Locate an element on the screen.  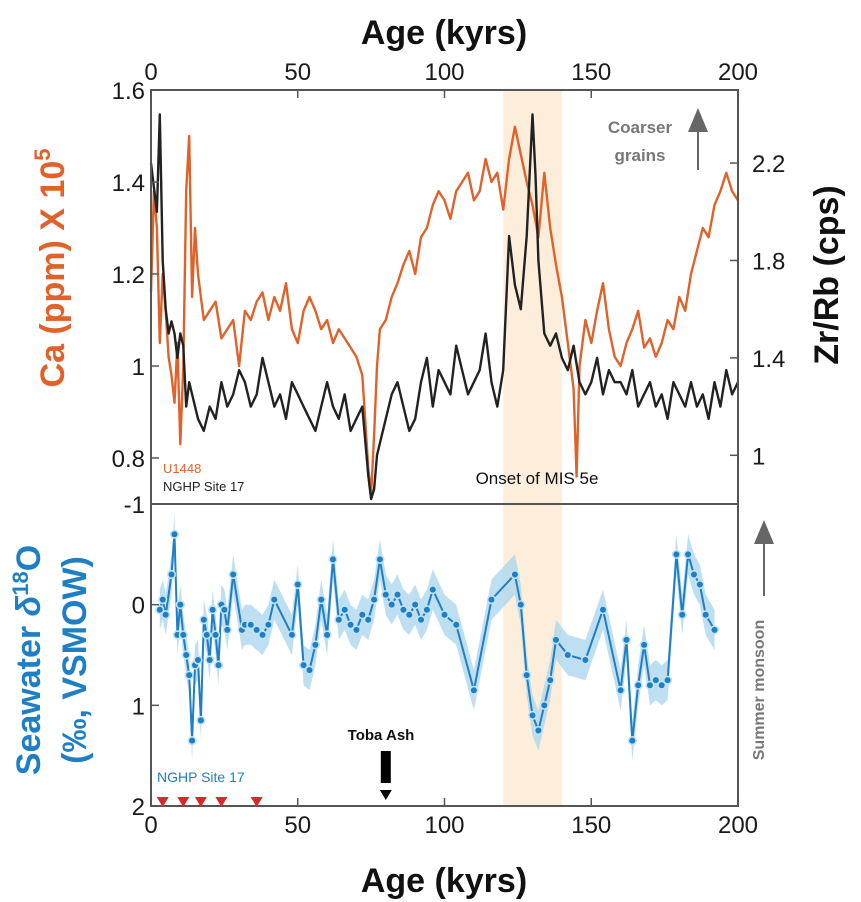
top-right-y-axis-title: Zr/Rb (cps) is located at coordinates (827, 274).